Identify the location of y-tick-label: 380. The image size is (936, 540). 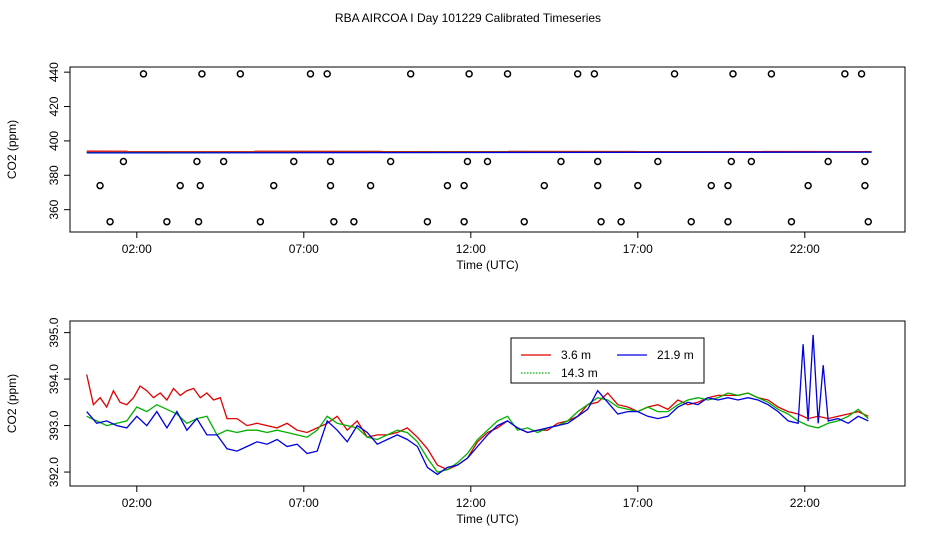
(54, 175).